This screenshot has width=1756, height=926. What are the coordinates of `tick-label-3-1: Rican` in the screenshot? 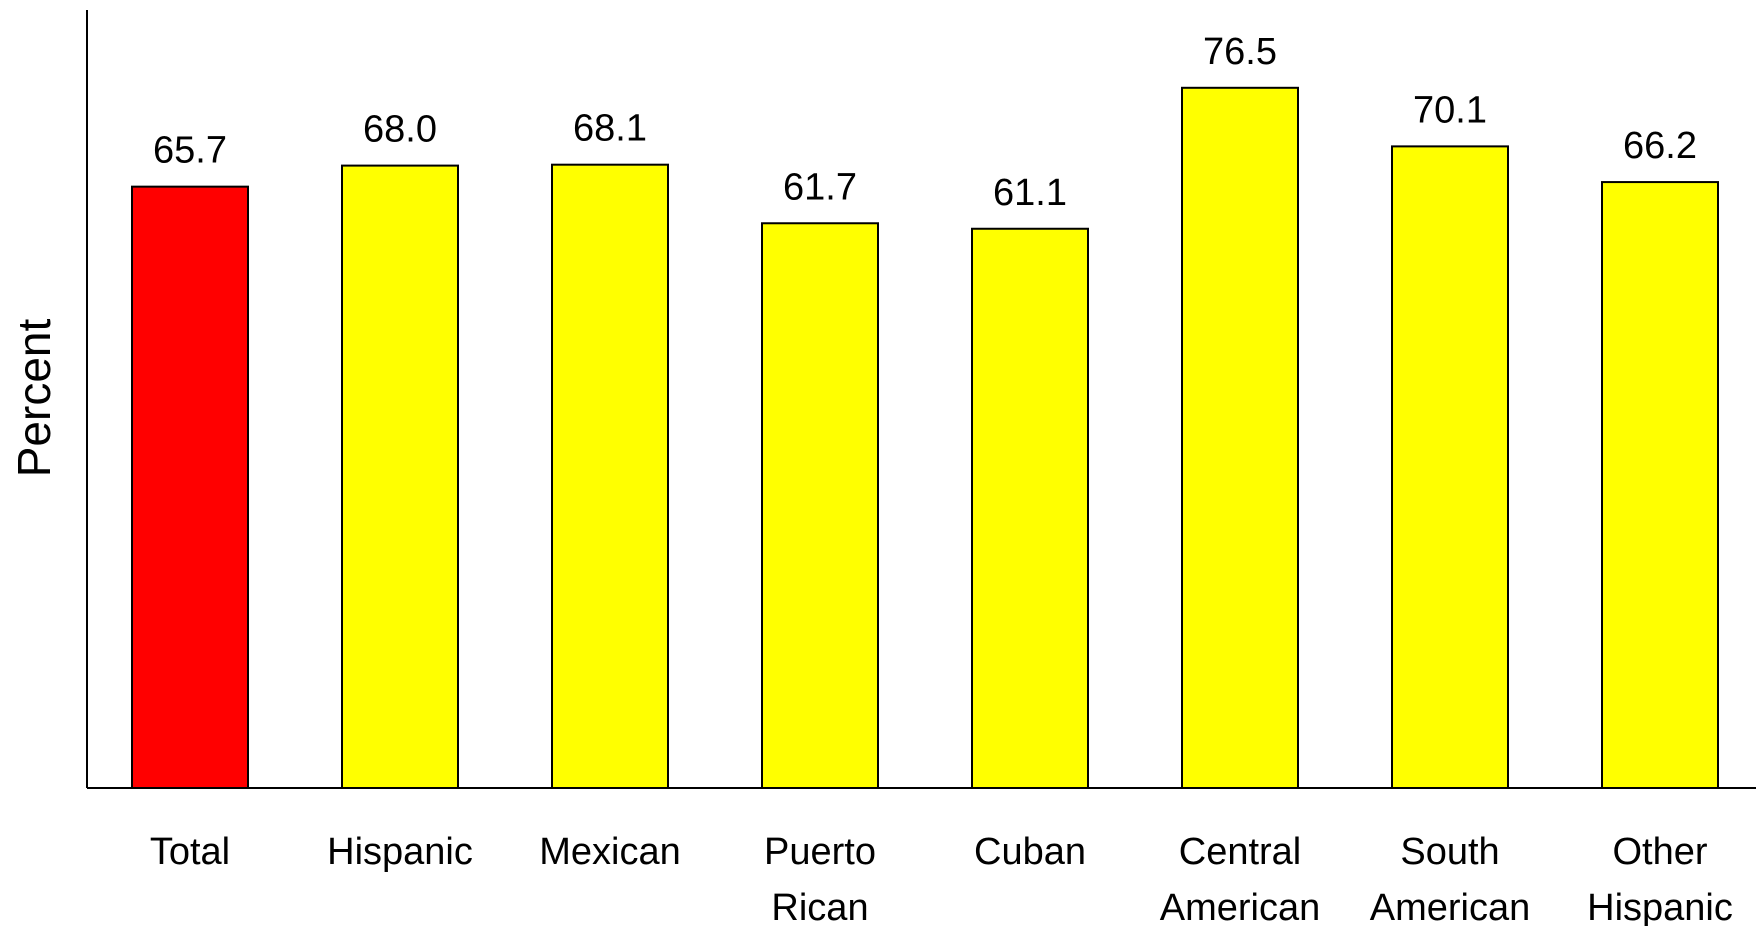 It's located at (819, 906).